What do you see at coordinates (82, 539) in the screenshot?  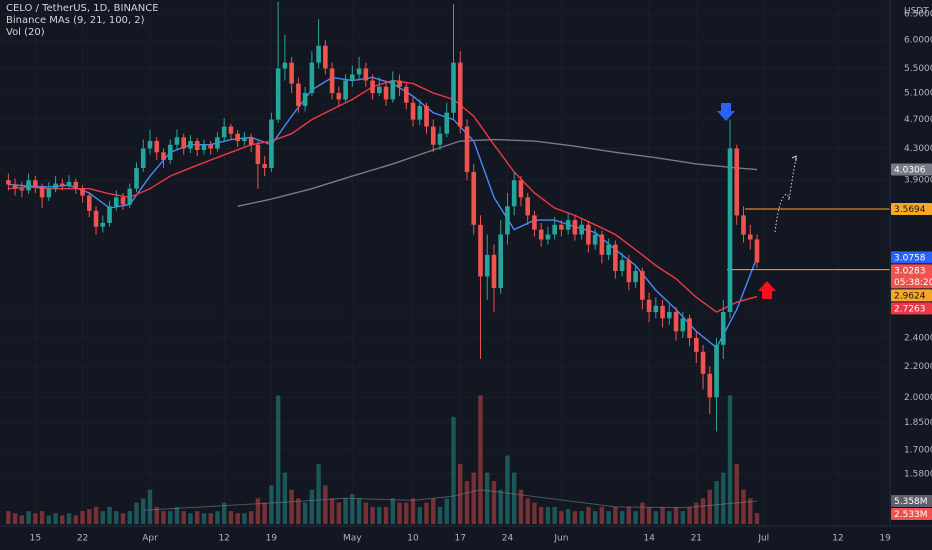 I see `x-tick-label: 22` at bounding box center [82, 539].